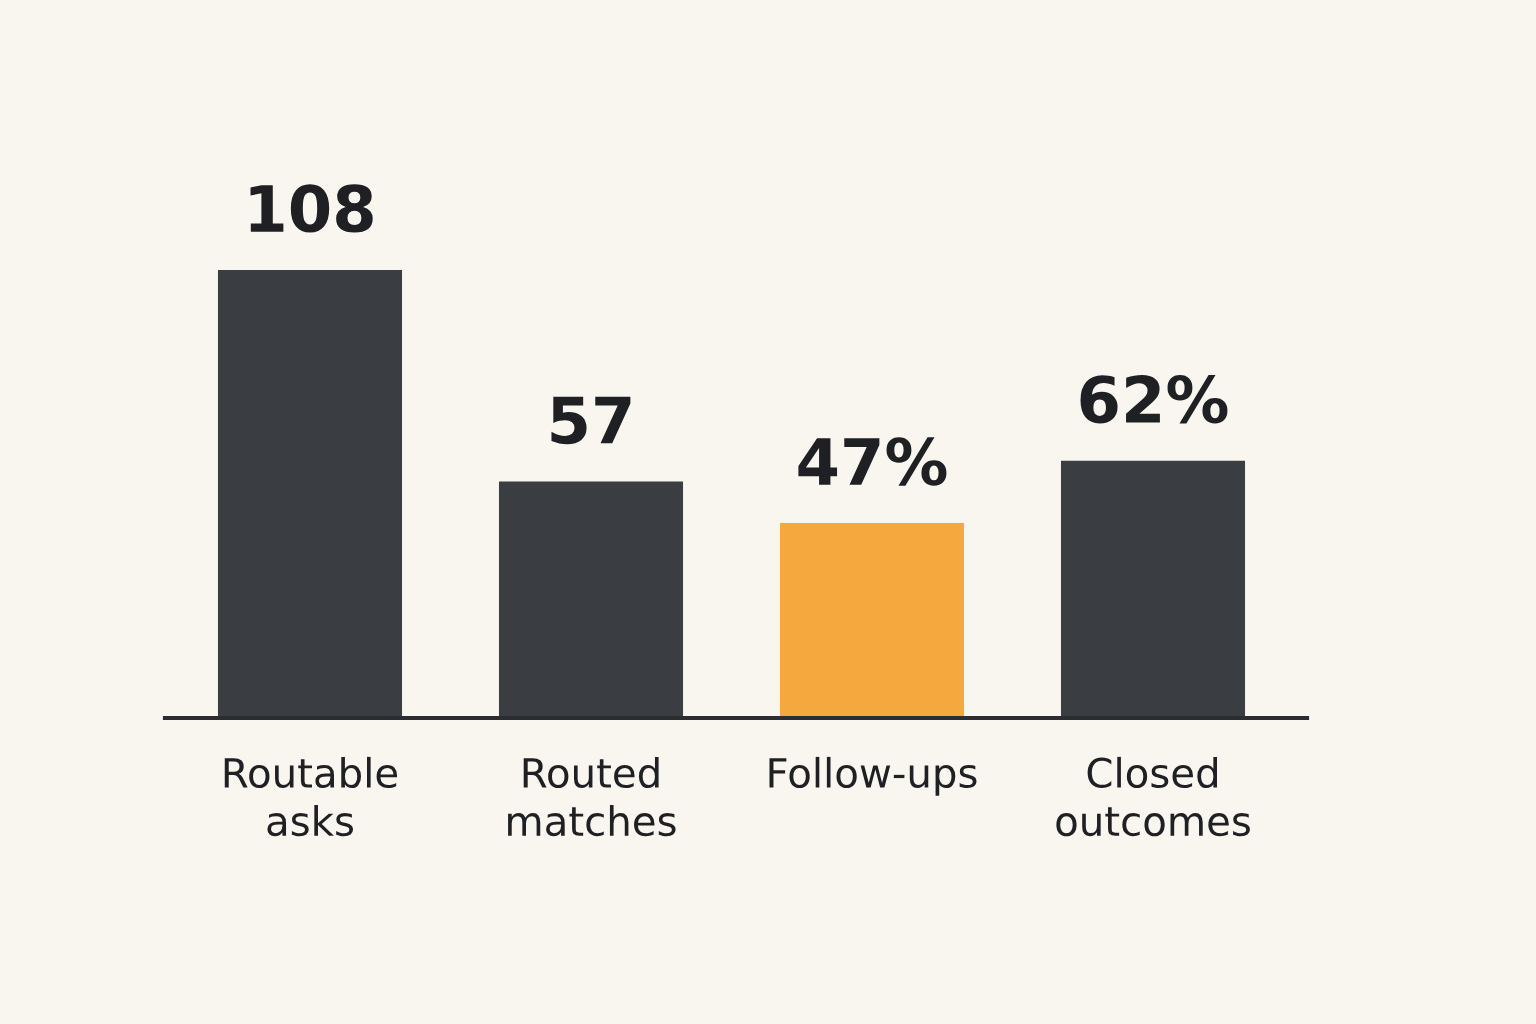  I want to click on data-label: 62%, so click(1154, 399).